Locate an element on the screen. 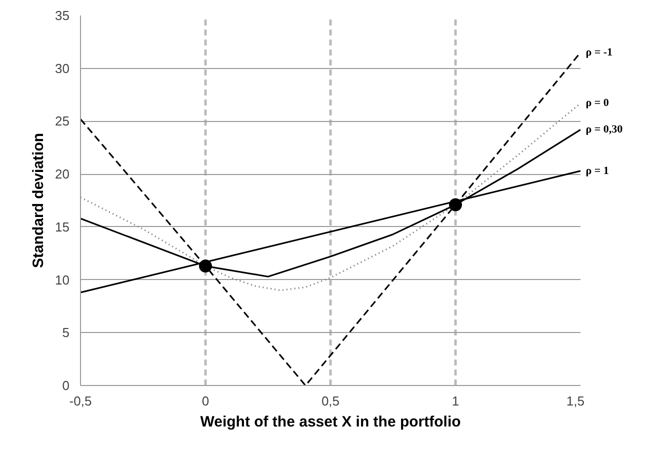 The image size is (667, 467). y-tick-label: 25 is located at coordinates (62, 121).